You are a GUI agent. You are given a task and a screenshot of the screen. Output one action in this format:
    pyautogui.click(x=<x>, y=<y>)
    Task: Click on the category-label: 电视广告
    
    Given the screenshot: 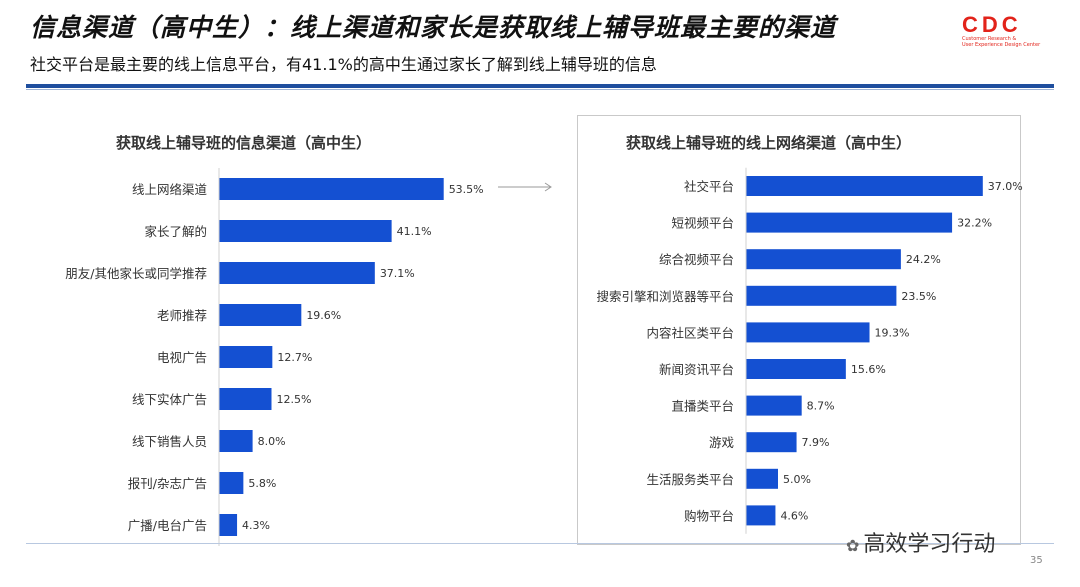 What is the action you would take?
    pyautogui.click(x=182, y=357)
    